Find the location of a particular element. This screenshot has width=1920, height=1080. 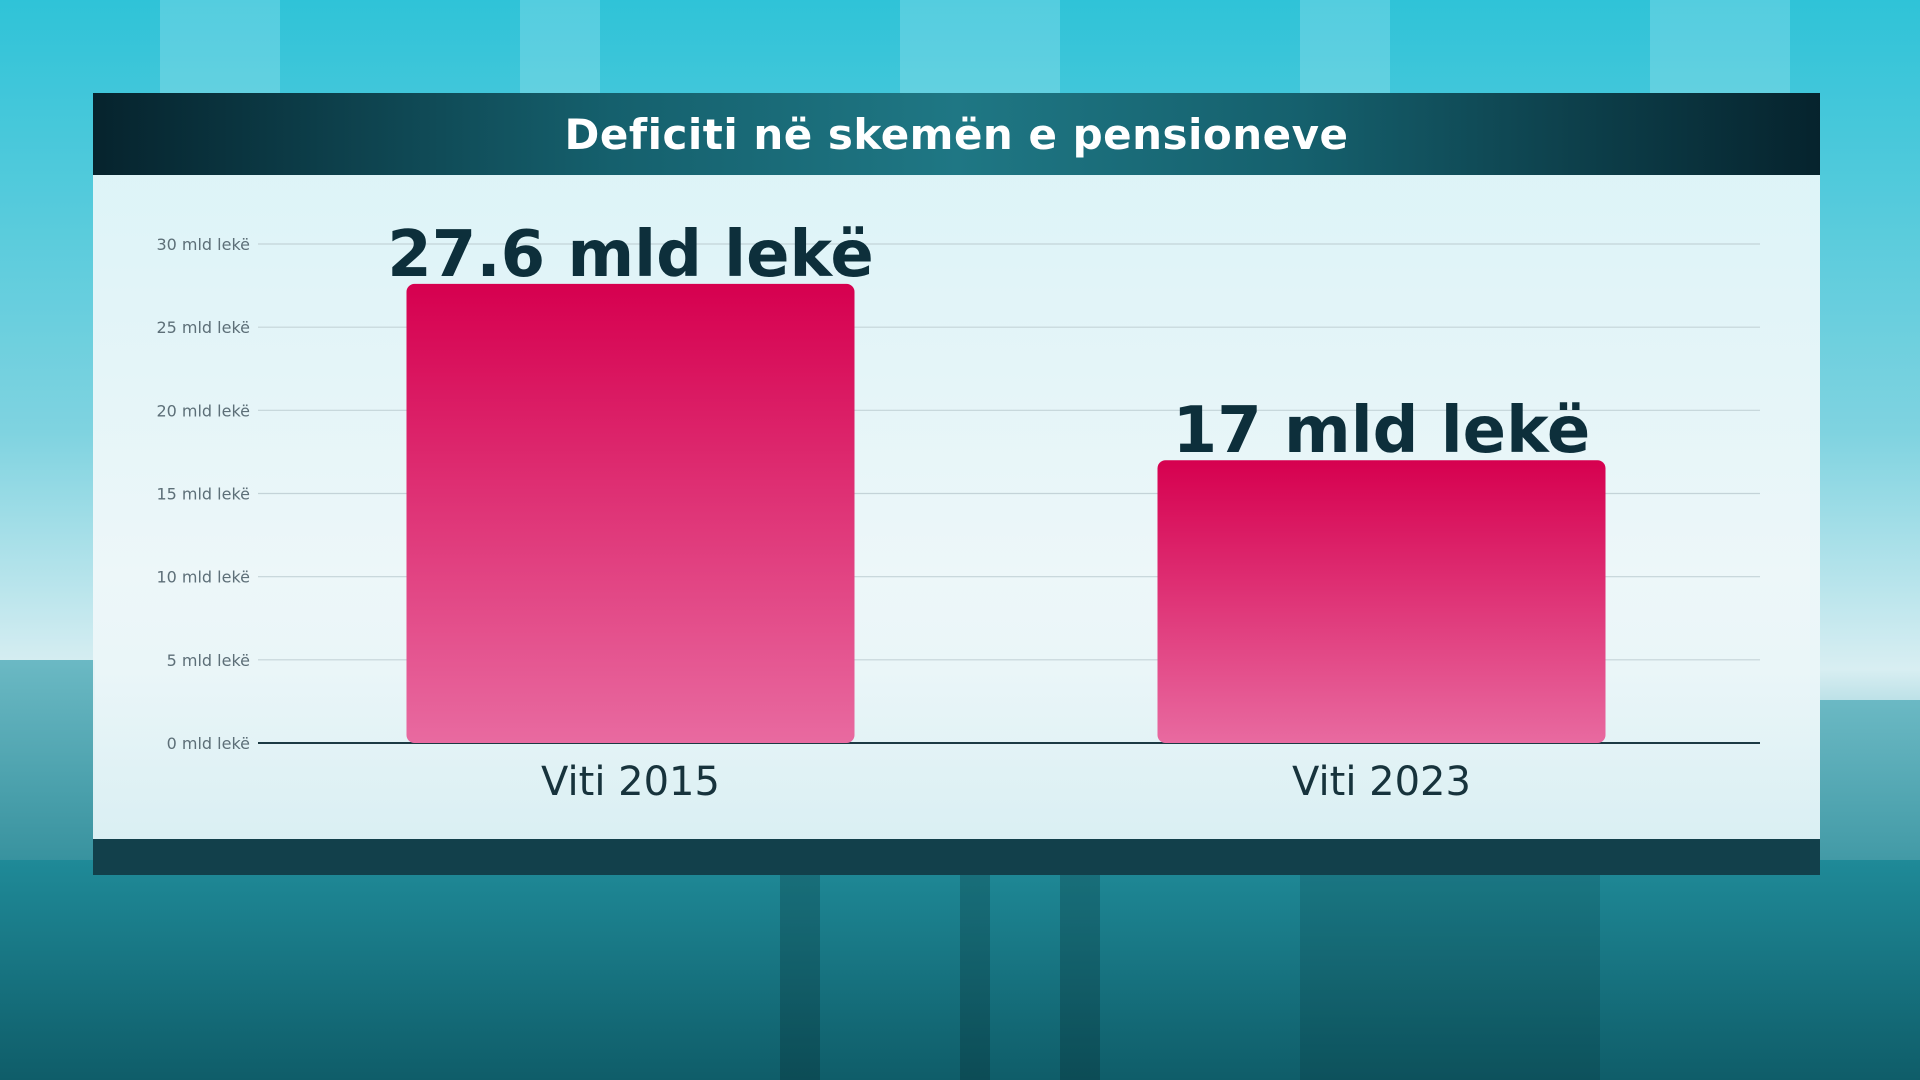

chart-title: Deficiti në skemën e pensioneve is located at coordinates (956, 134).